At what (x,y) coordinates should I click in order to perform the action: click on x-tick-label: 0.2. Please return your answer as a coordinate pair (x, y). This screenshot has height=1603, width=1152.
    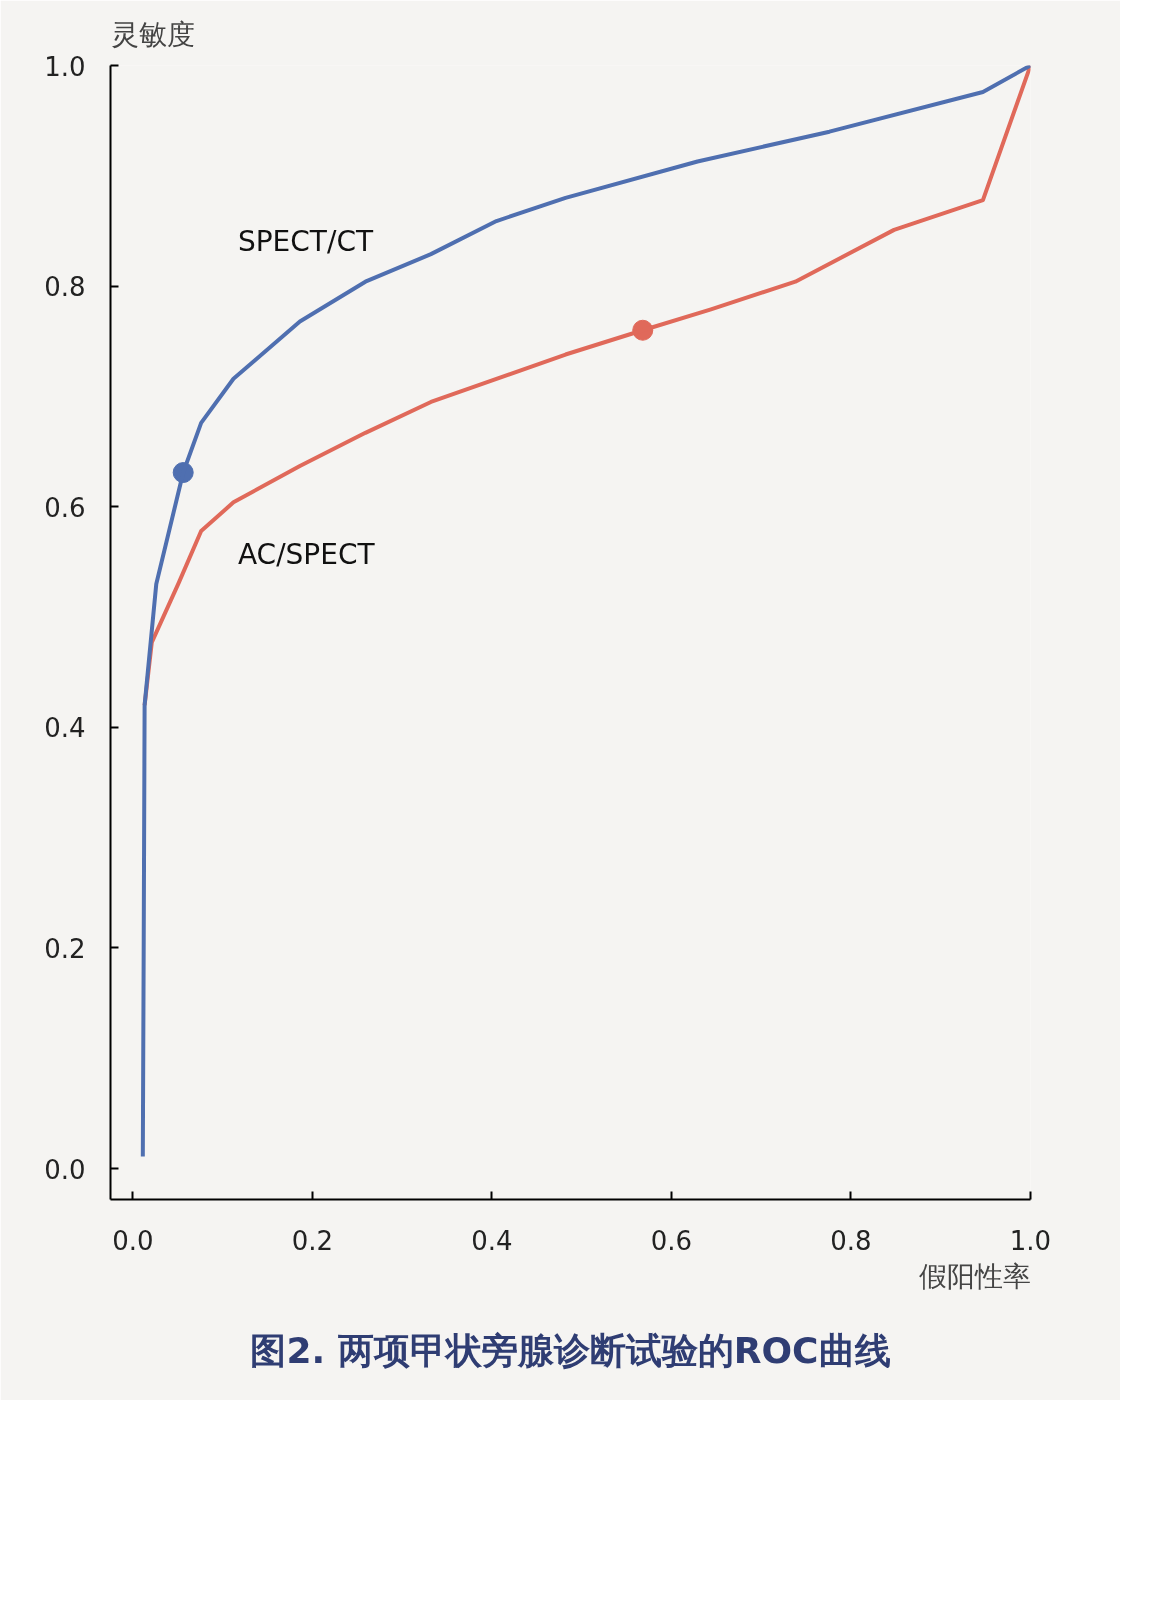
    Looking at the image, I should click on (312, 1240).